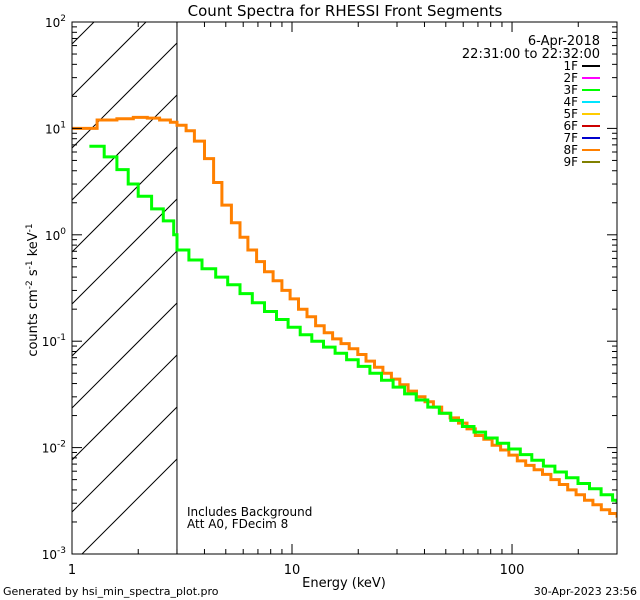 This screenshot has width=640, height=600. I want to click on x-tick-label: 1, so click(72, 570).